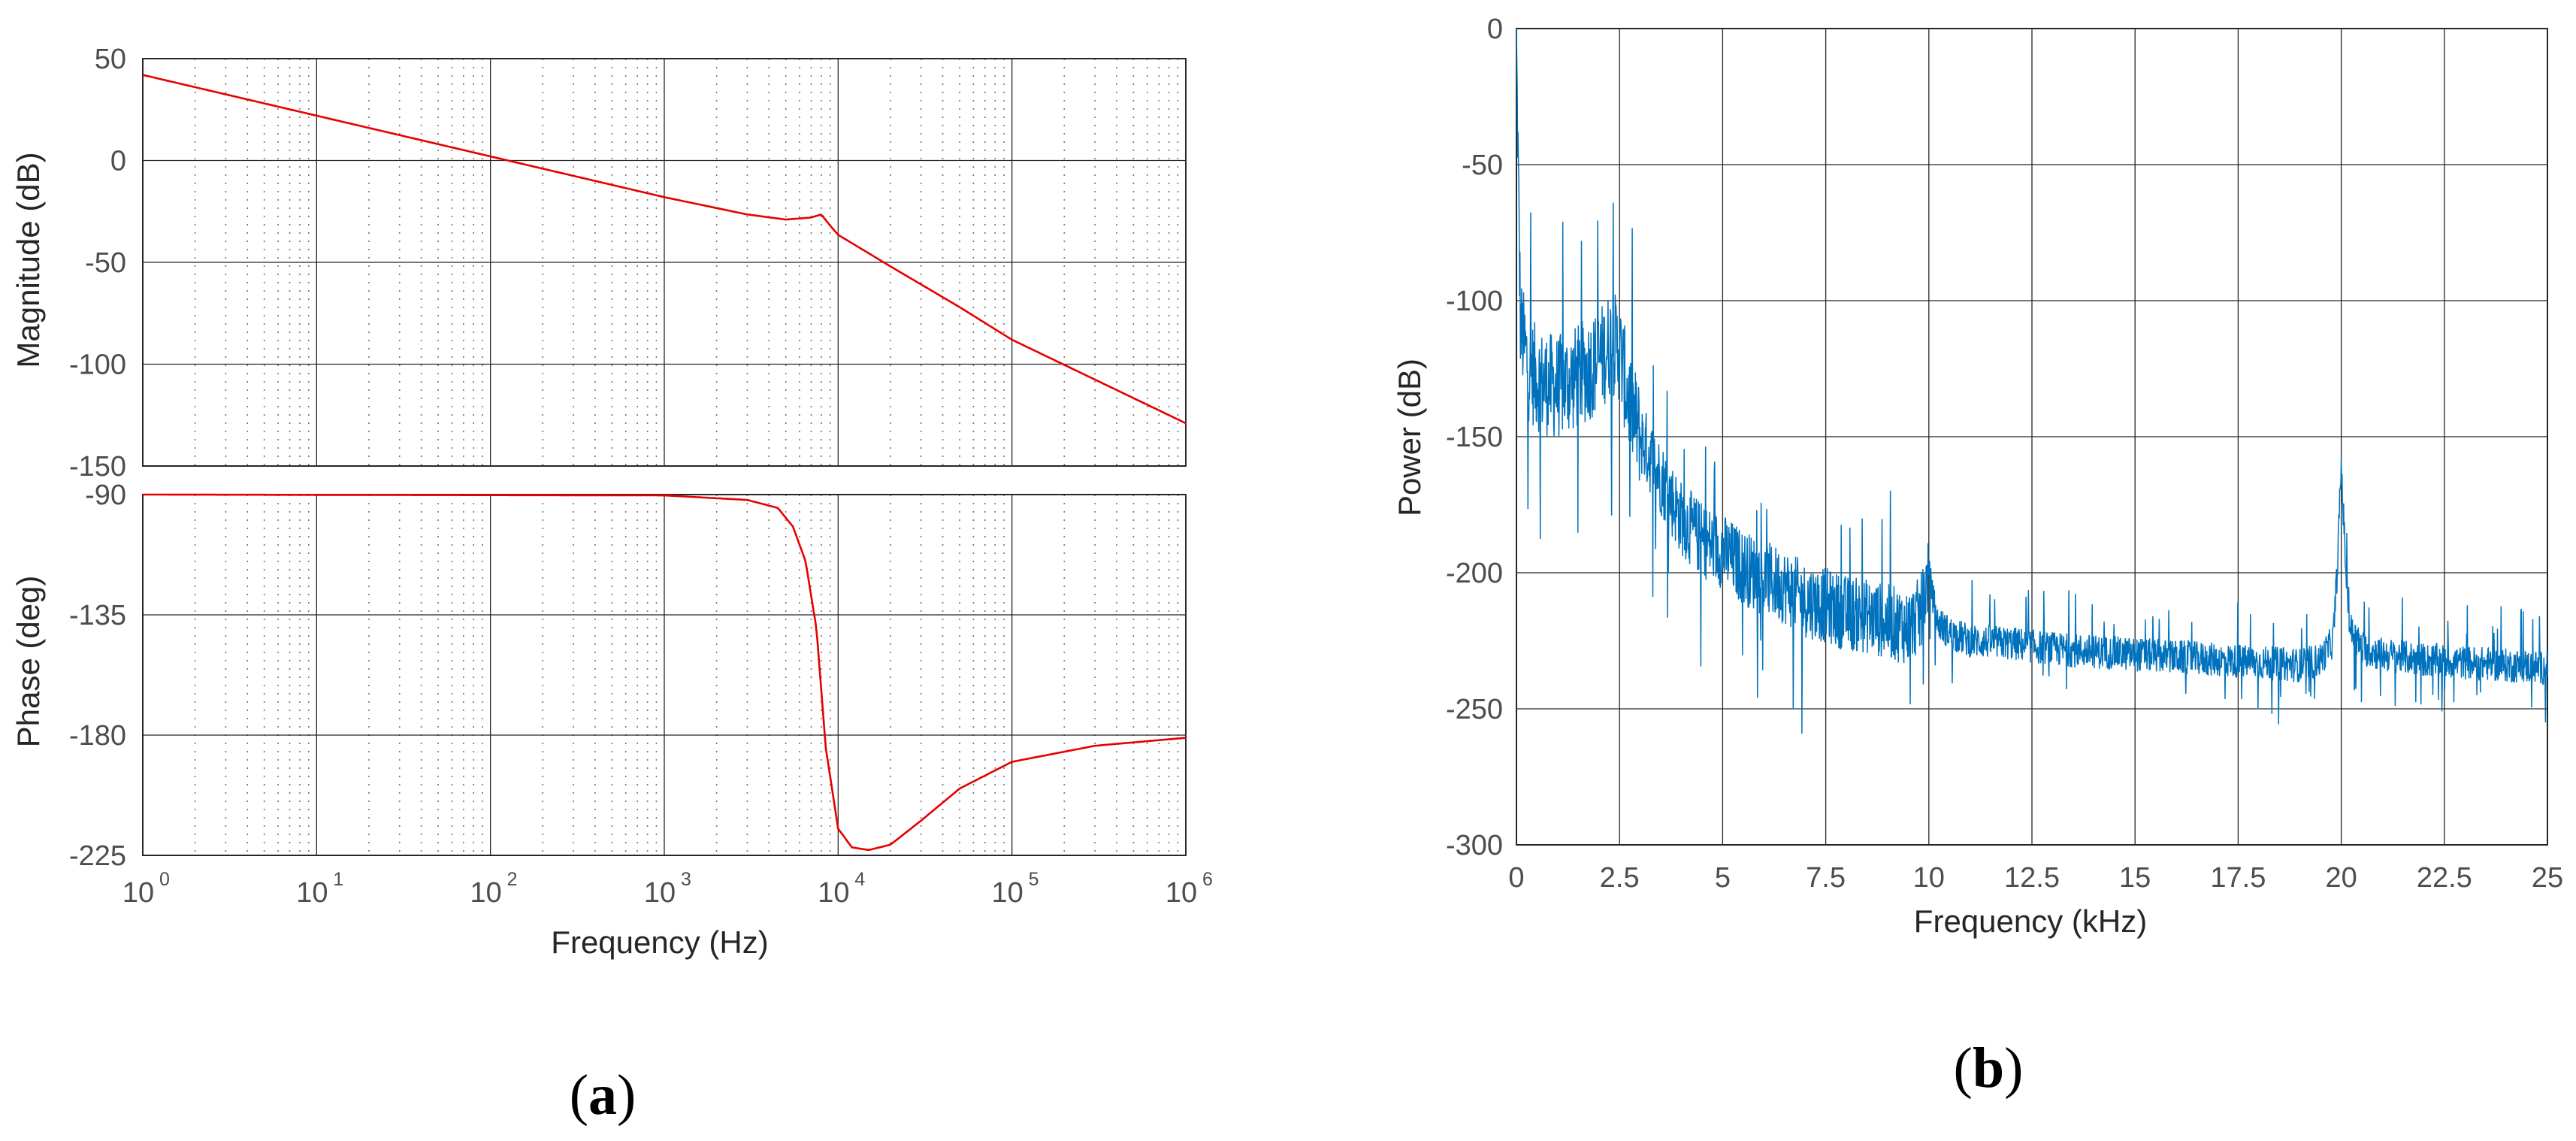  What do you see at coordinates (165, 879) in the screenshot?
I see `phase-x-tick-exponent: 0` at bounding box center [165, 879].